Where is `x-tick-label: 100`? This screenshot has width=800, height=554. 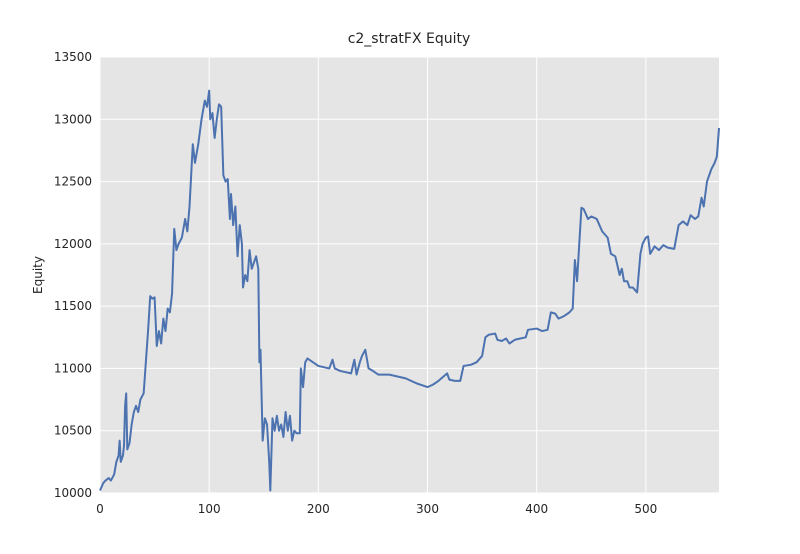
x-tick-label: 100 is located at coordinates (209, 509).